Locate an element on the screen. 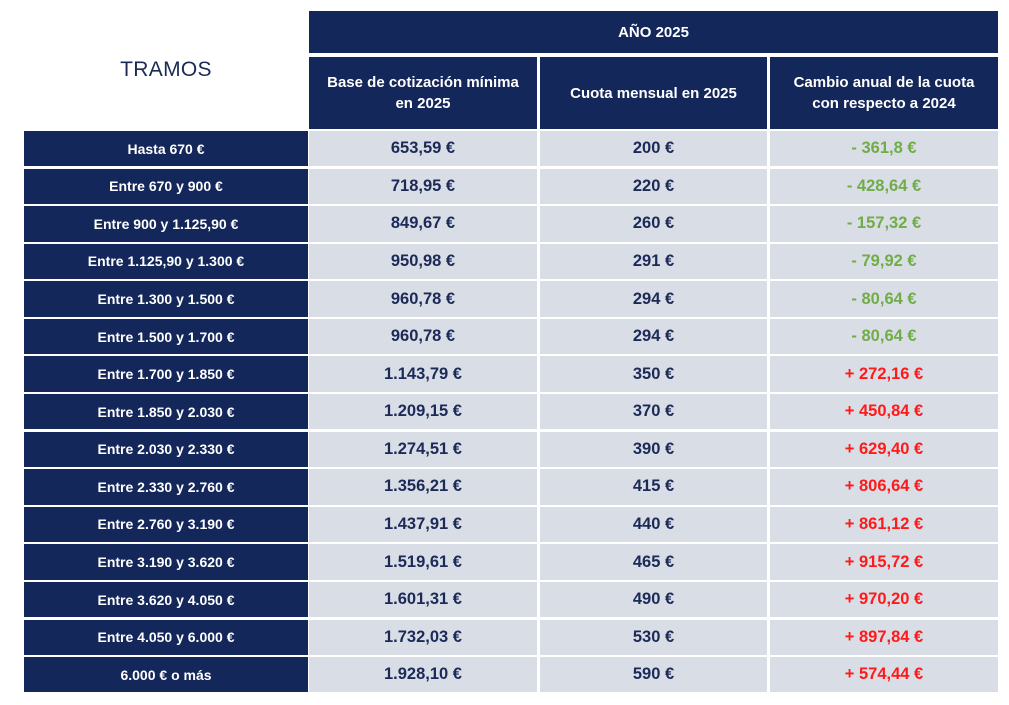 Image resolution: width=1009 pixels, height=705 pixels. cambio-cell: + 806,64 € is located at coordinates (884, 487).